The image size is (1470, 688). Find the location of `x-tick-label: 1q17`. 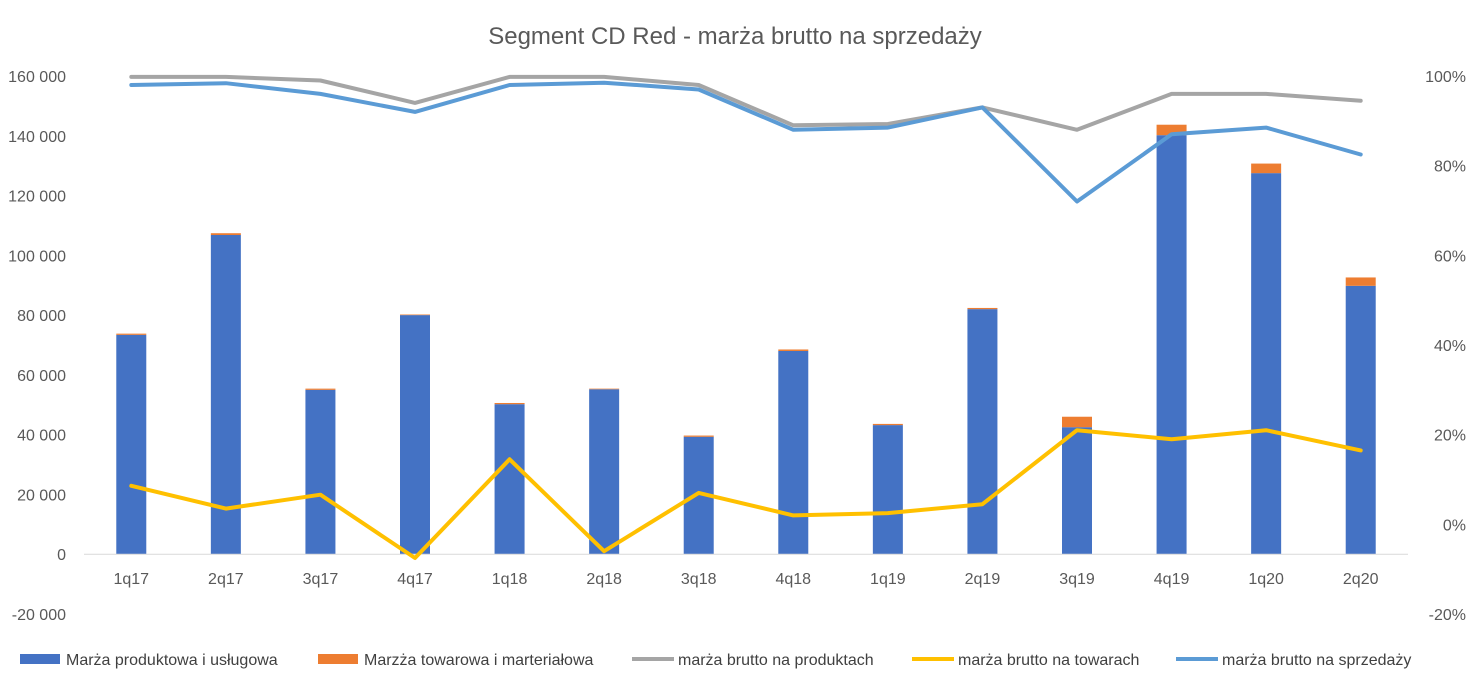

x-tick-label: 1q17 is located at coordinates (131, 579).